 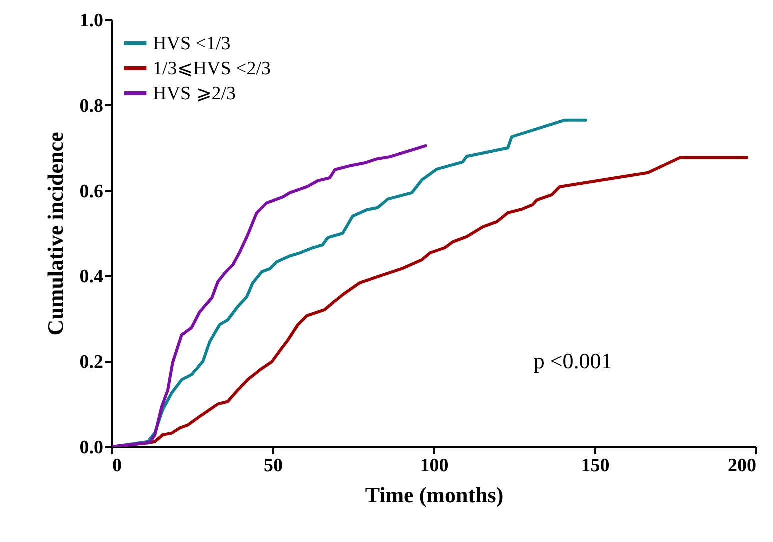 I want to click on y-axis-title: Cumulative incidence, so click(x=55, y=234).